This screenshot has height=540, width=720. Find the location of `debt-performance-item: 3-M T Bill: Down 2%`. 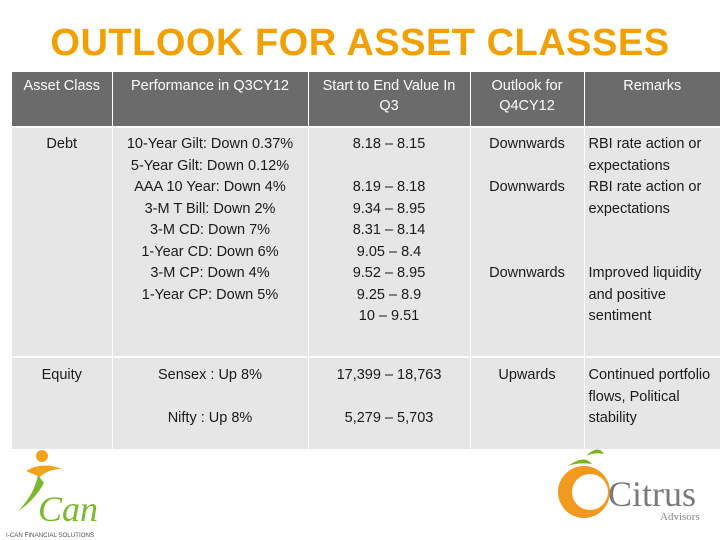

debt-performance-item: 3-M T Bill: Down 2% is located at coordinates (210, 208).